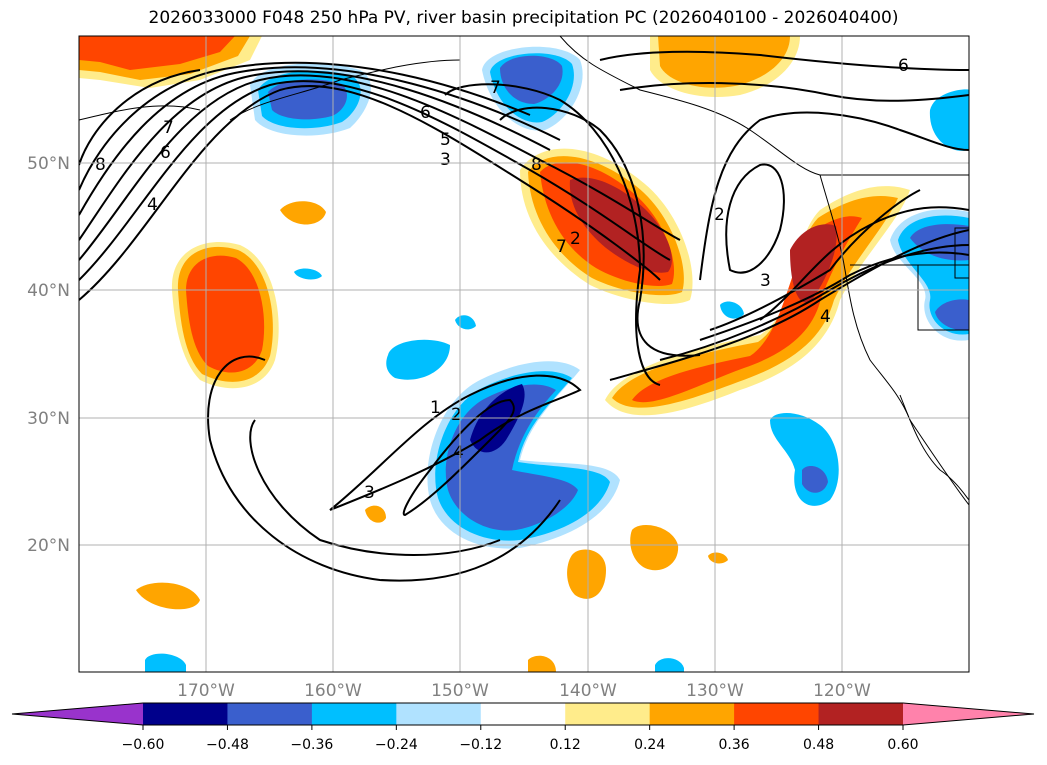 Image resolution: width=1047 pixels, height=765 pixels. Describe the element at coordinates (435, 408) in the screenshot. I see `contour-label: 1` at that location.